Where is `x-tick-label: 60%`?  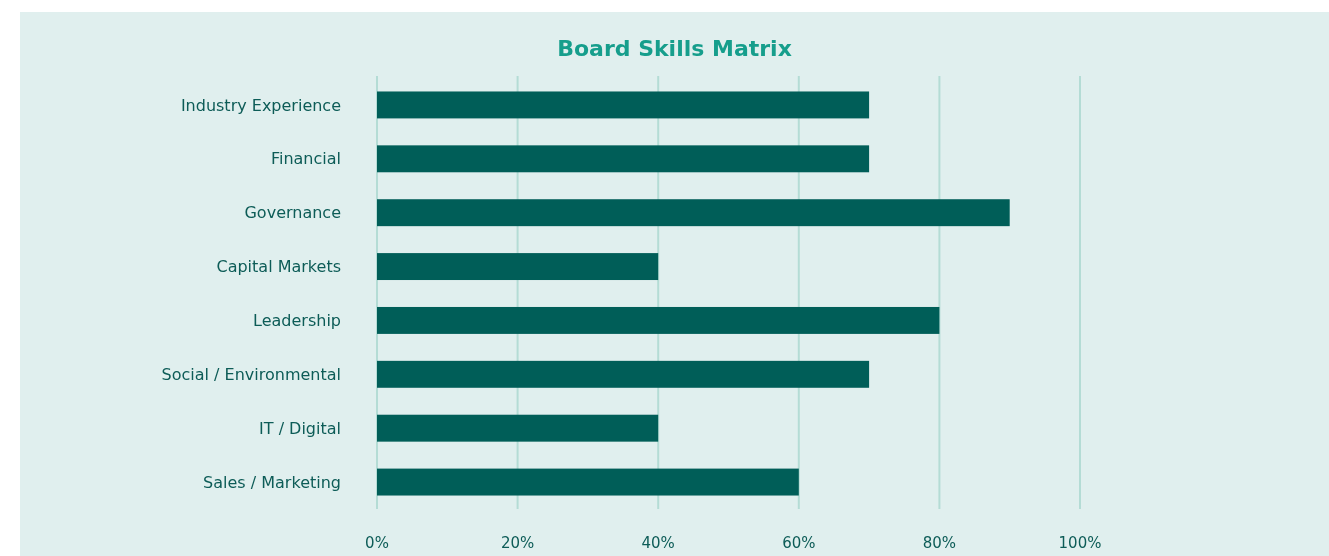 x-tick-label: 60% is located at coordinates (799, 543).